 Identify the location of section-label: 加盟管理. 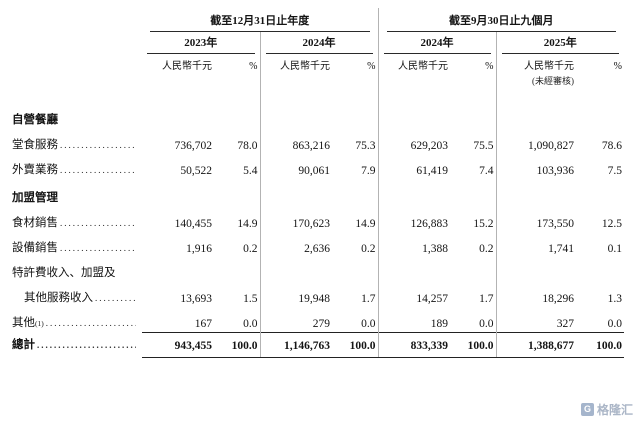
(35, 198).